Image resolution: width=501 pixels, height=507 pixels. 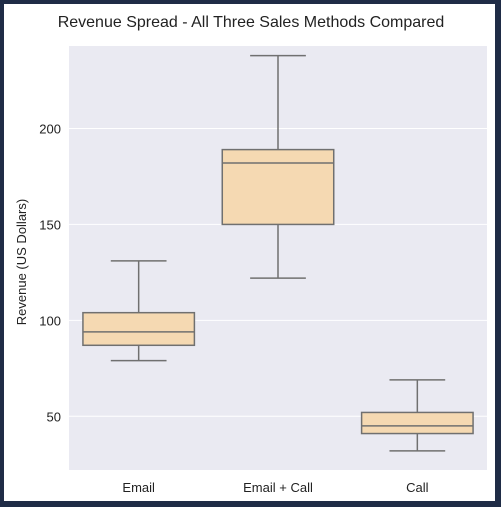 What do you see at coordinates (417, 487) in the screenshot?
I see `x-tick-label: Call` at bounding box center [417, 487].